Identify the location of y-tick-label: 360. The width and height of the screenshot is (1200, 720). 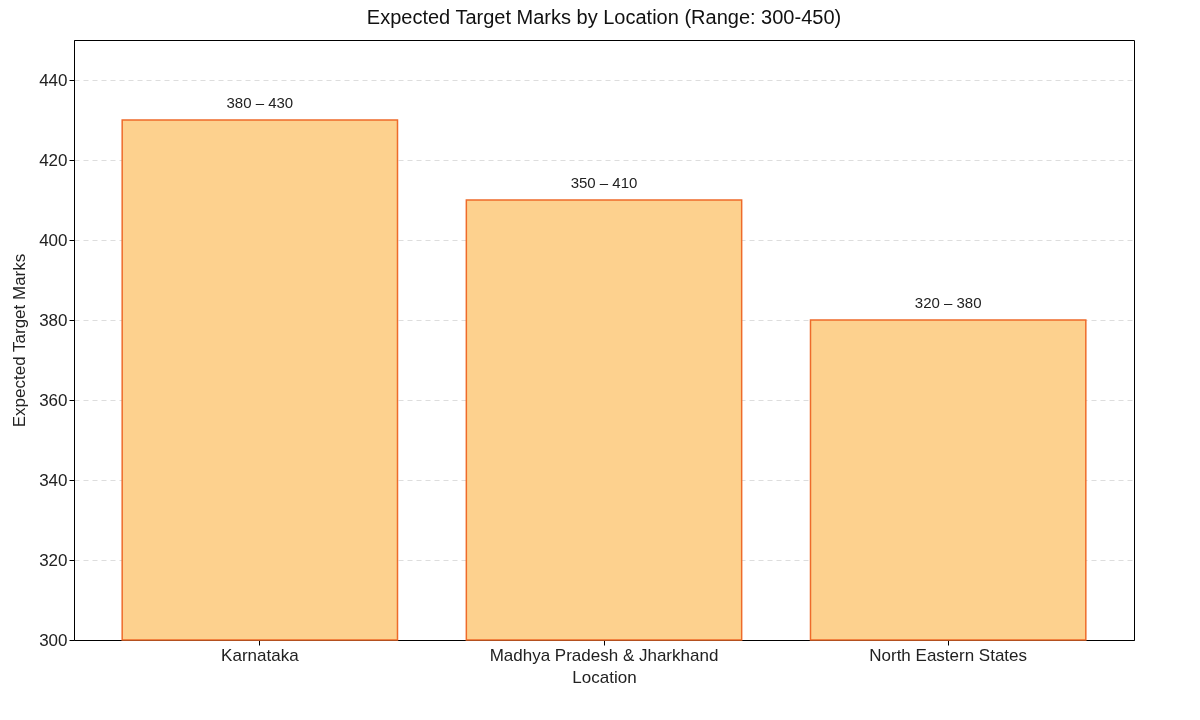
(53, 400).